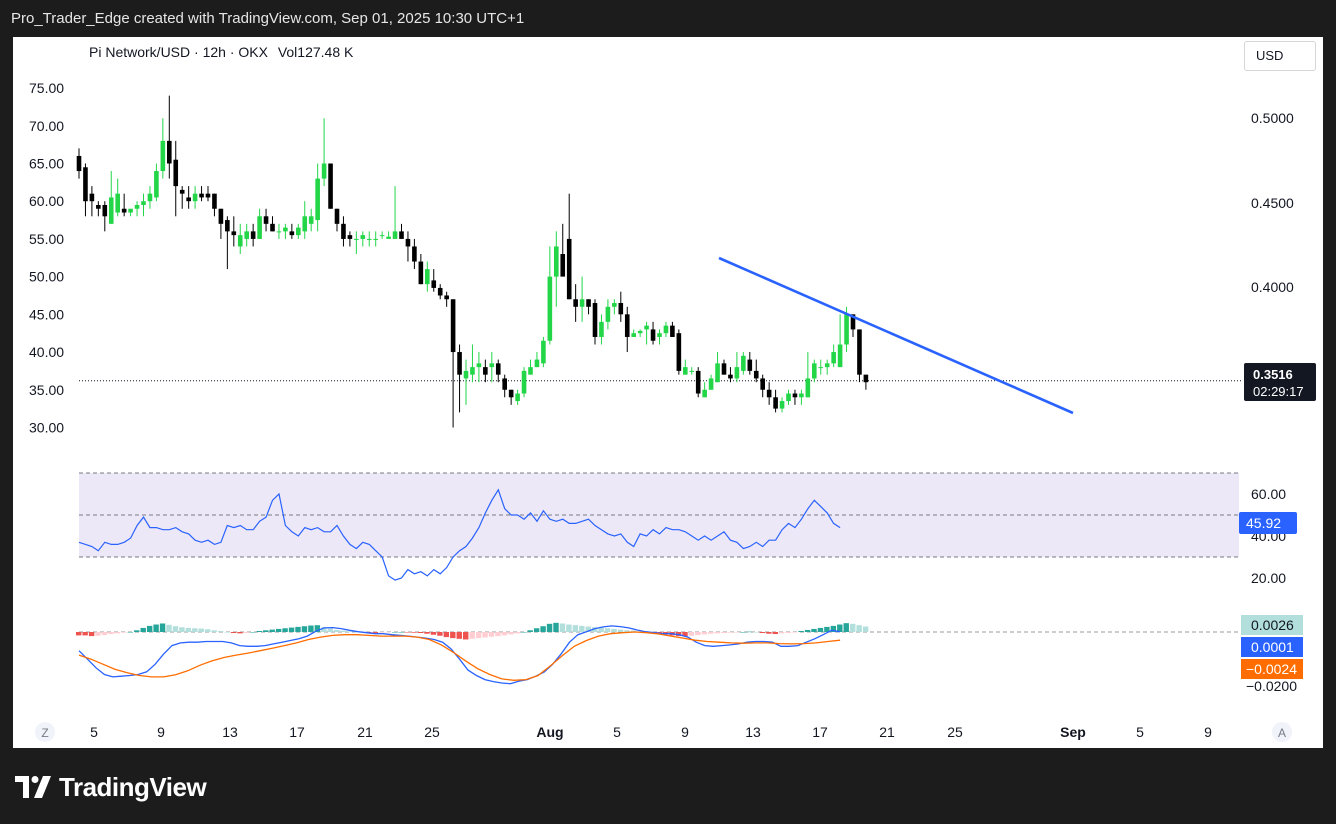 The image size is (1336, 824). What do you see at coordinates (1073, 732) in the screenshot?
I see `time-axis-label: Sep` at bounding box center [1073, 732].